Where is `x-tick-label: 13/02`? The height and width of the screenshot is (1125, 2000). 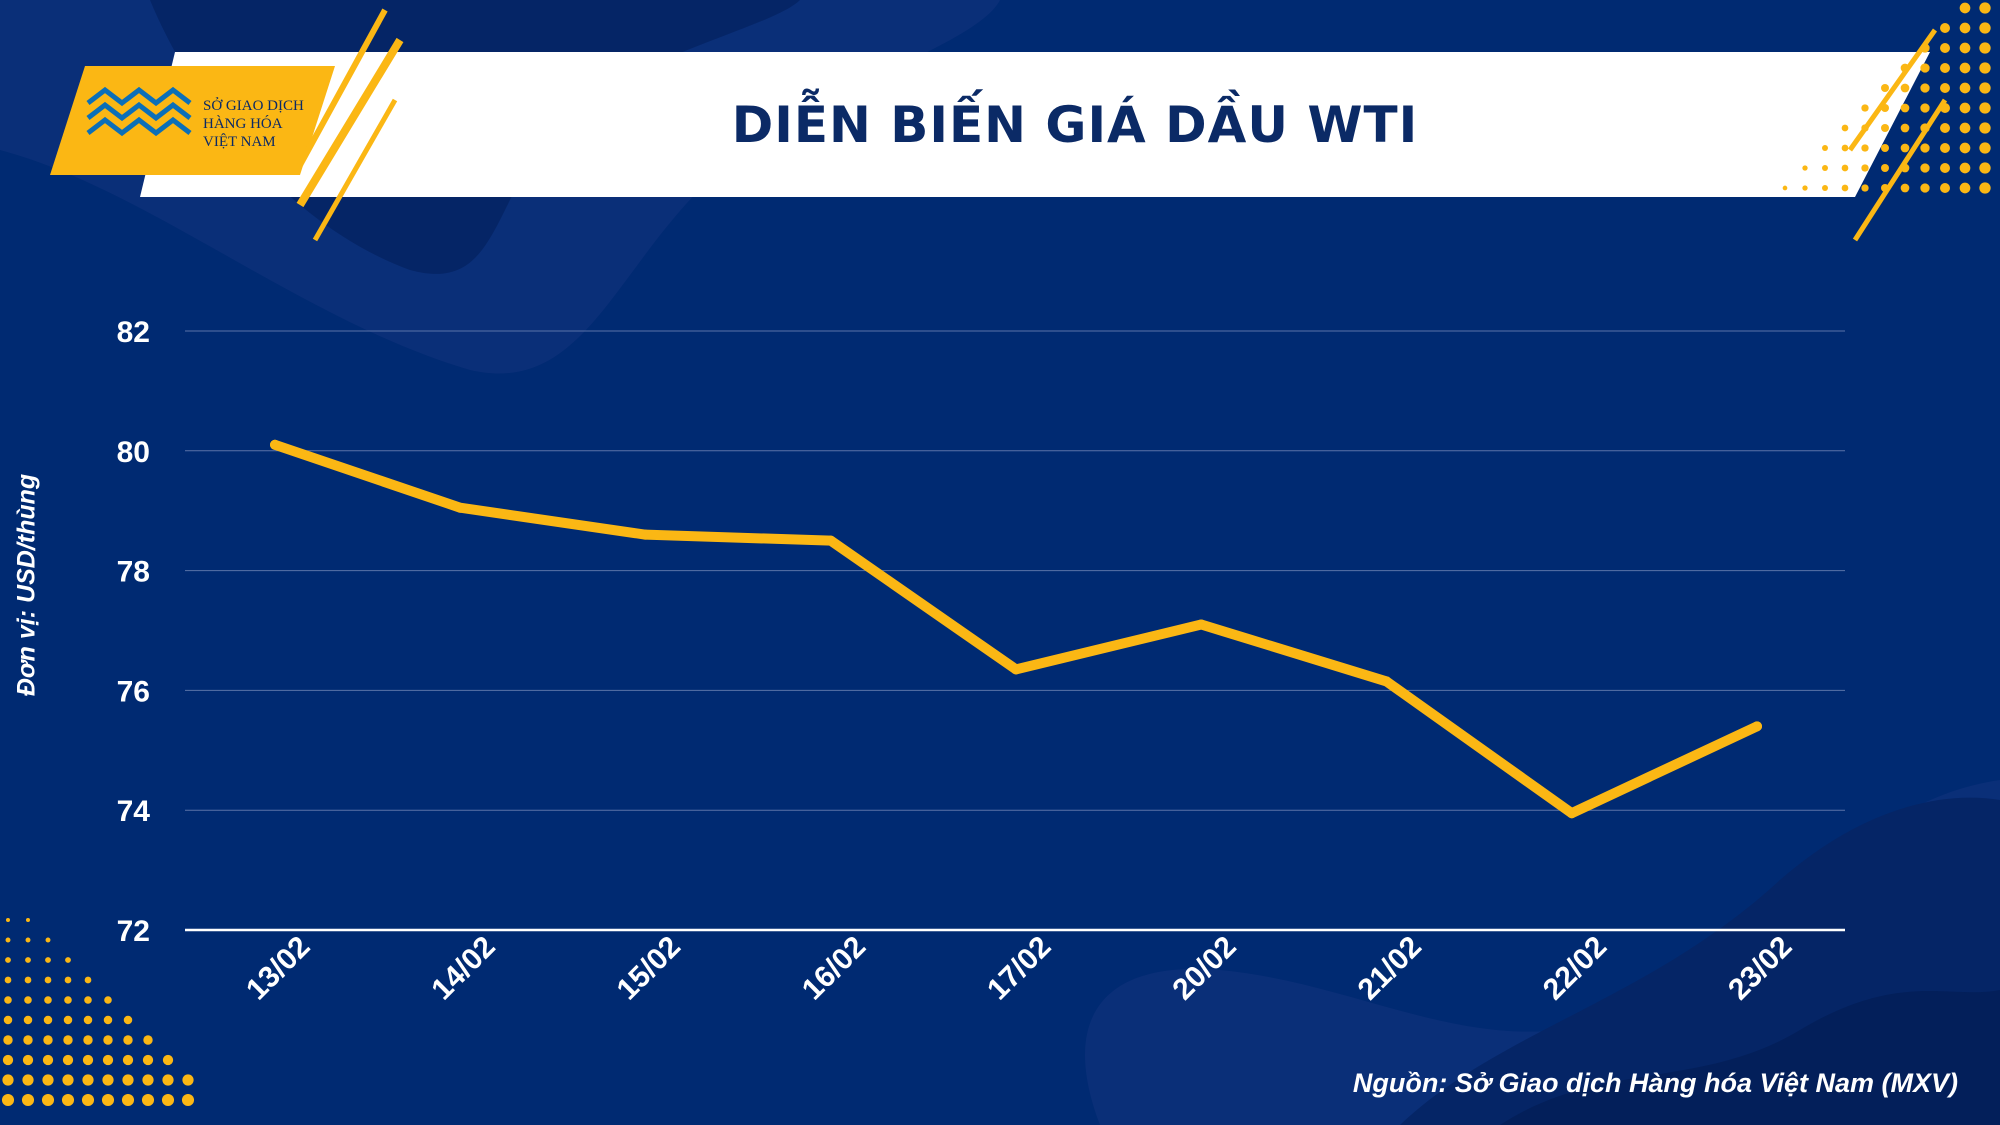
x-tick-label: 13/02 is located at coordinates (278, 968).